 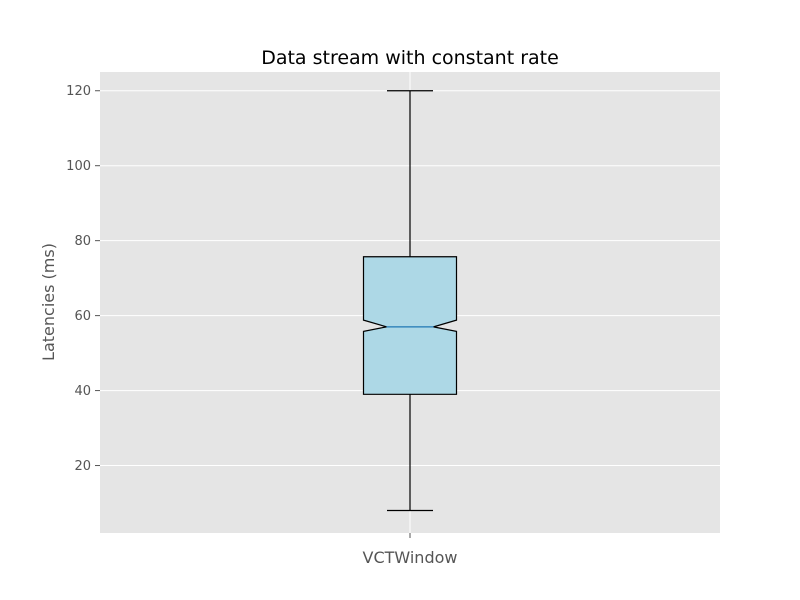 What do you see at coordinates (410, 557) in the screenshot?
I see `x-category-label: VCTWindow` at bounding box center [410, 557].